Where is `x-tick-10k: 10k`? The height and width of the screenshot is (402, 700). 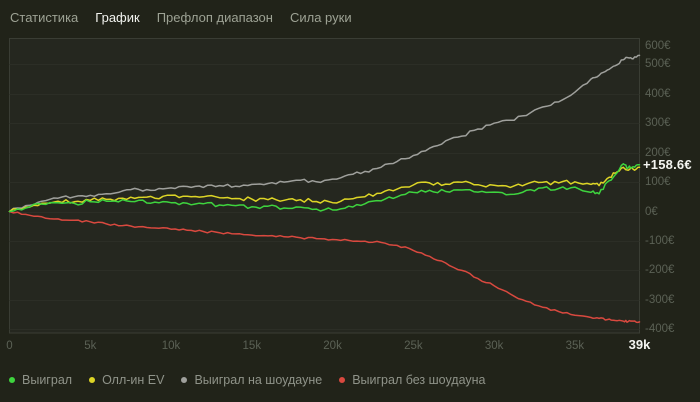
x-tick-10k: 10k is located at coordinates (171, 346).